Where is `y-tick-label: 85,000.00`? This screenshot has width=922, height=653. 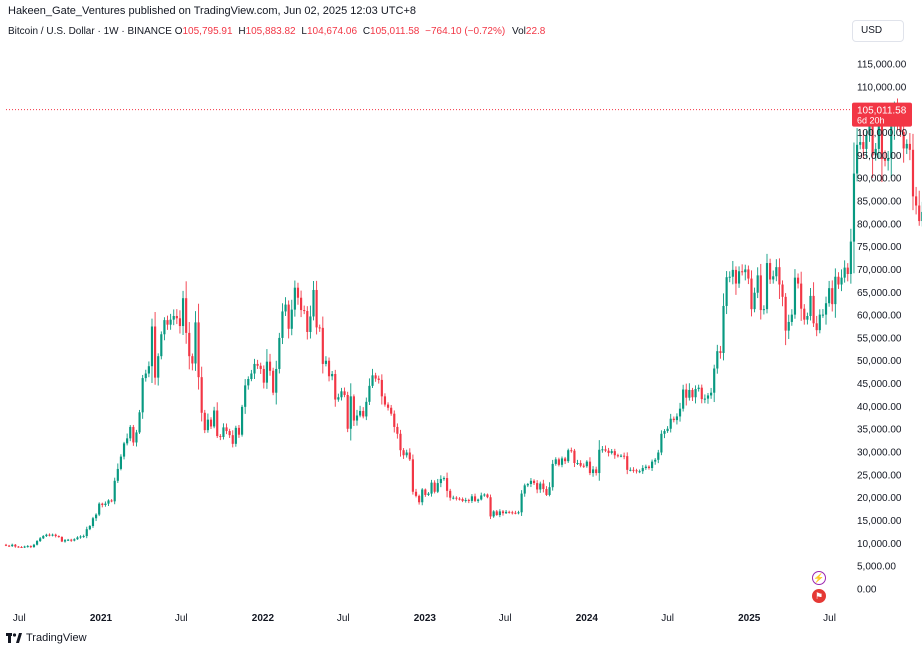 y-tick-label: 85,000.00 is located at coordinates (879, 201).